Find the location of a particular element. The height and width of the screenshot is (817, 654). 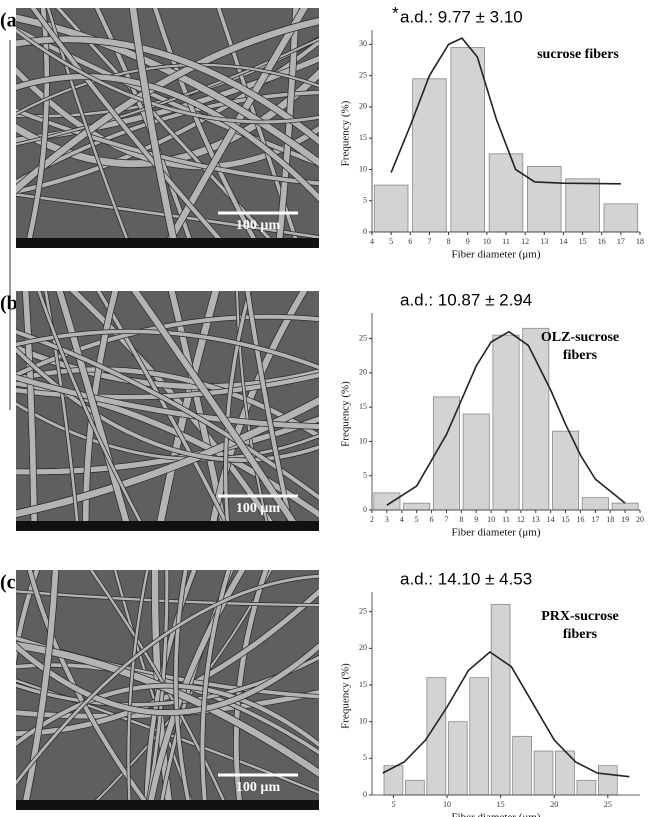

x-tick-label: 25 is located at coordinates (608, 804).